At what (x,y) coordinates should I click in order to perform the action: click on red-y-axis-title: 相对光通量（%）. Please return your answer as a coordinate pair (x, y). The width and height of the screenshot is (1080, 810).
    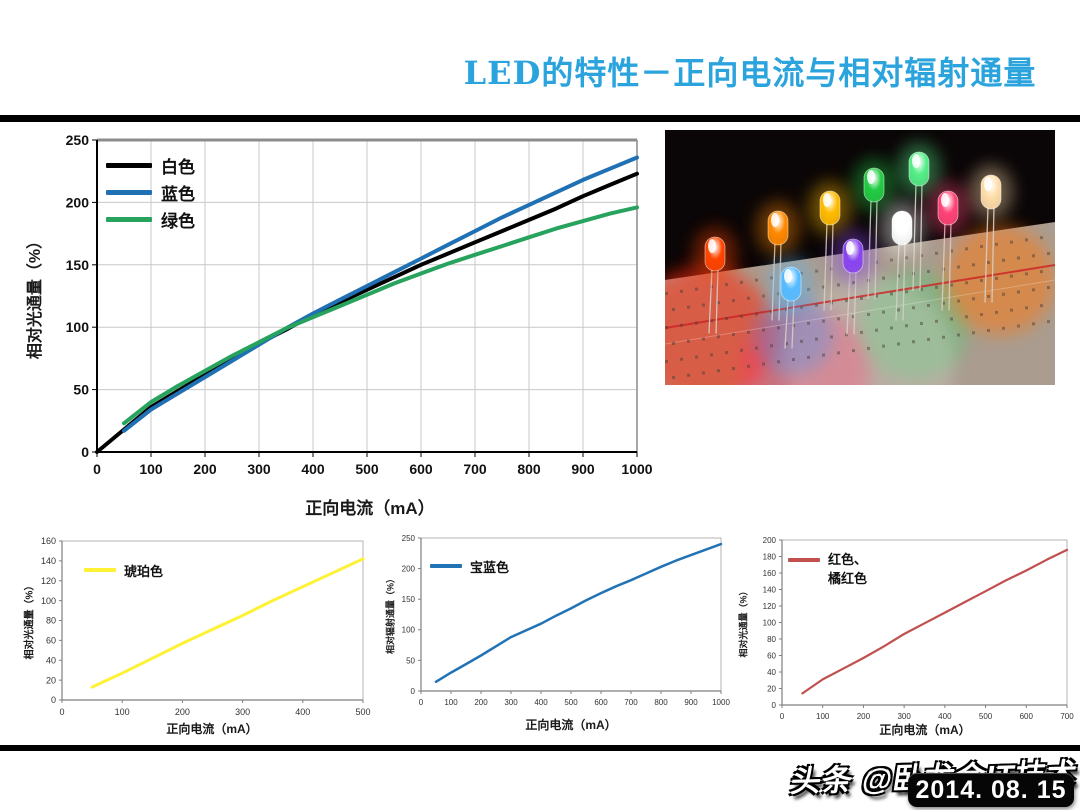
    Looking at the image, I should click on (743, 622).